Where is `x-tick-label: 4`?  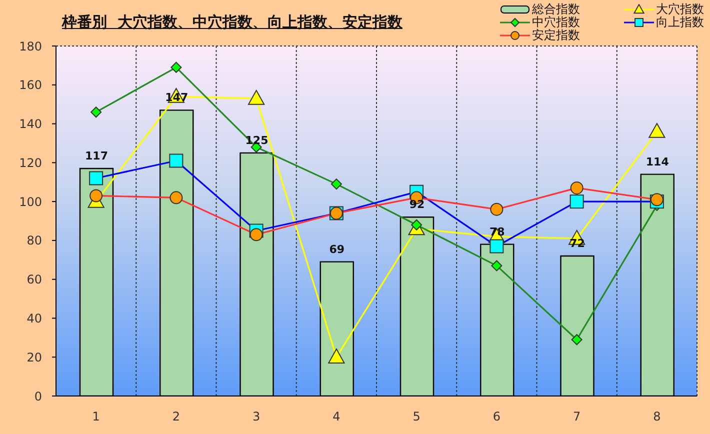
x-tick-label: 4 is located at coordinates (336, 417).